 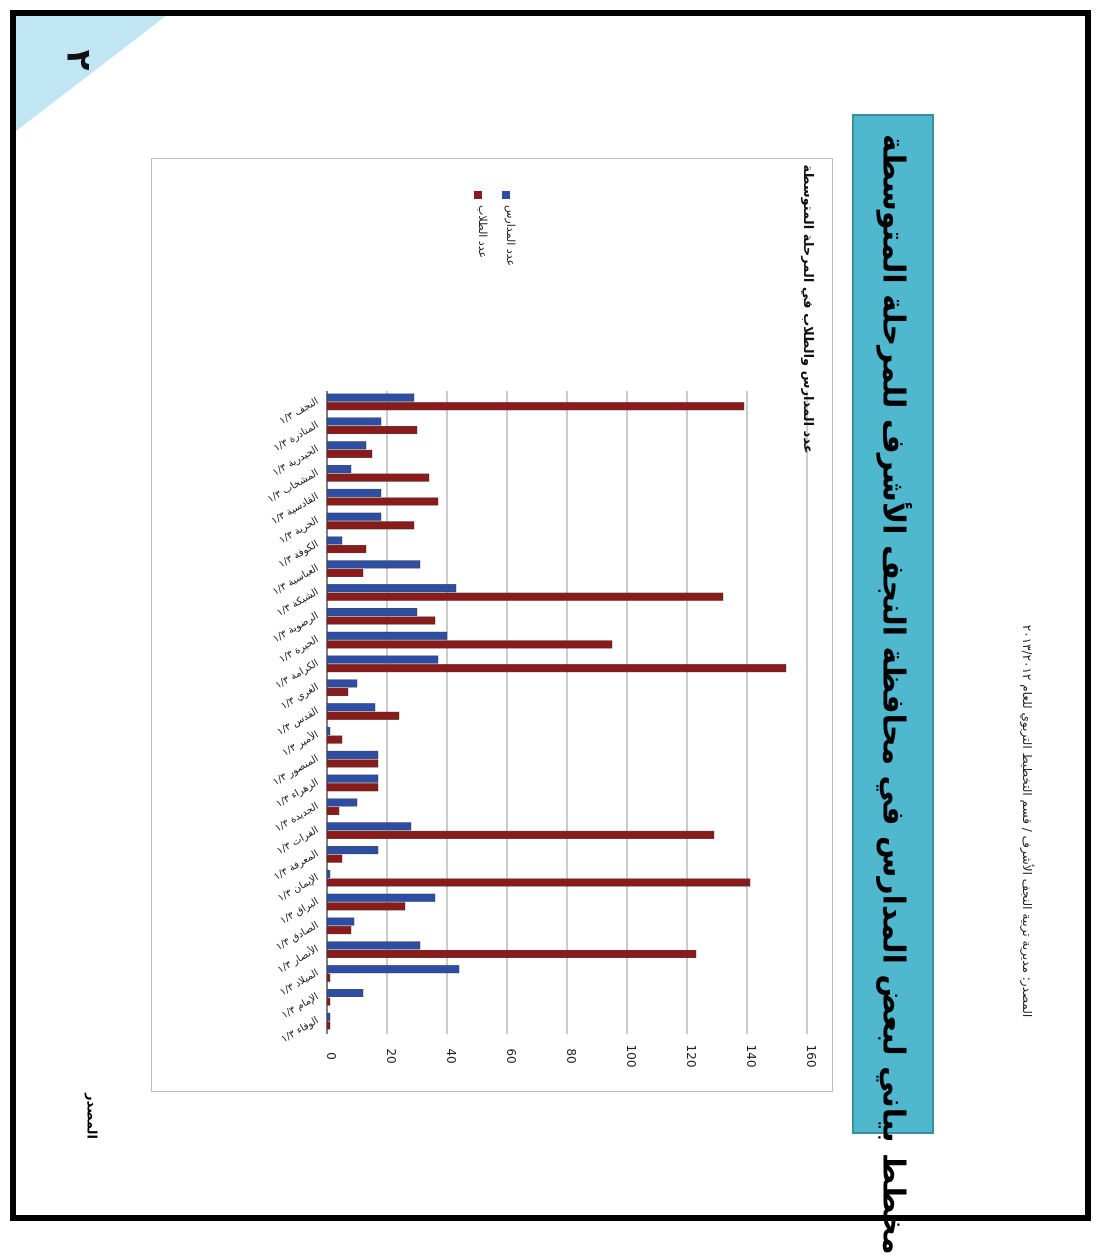 I want to click on tick-label: 140, so click(x=751, y=1056).